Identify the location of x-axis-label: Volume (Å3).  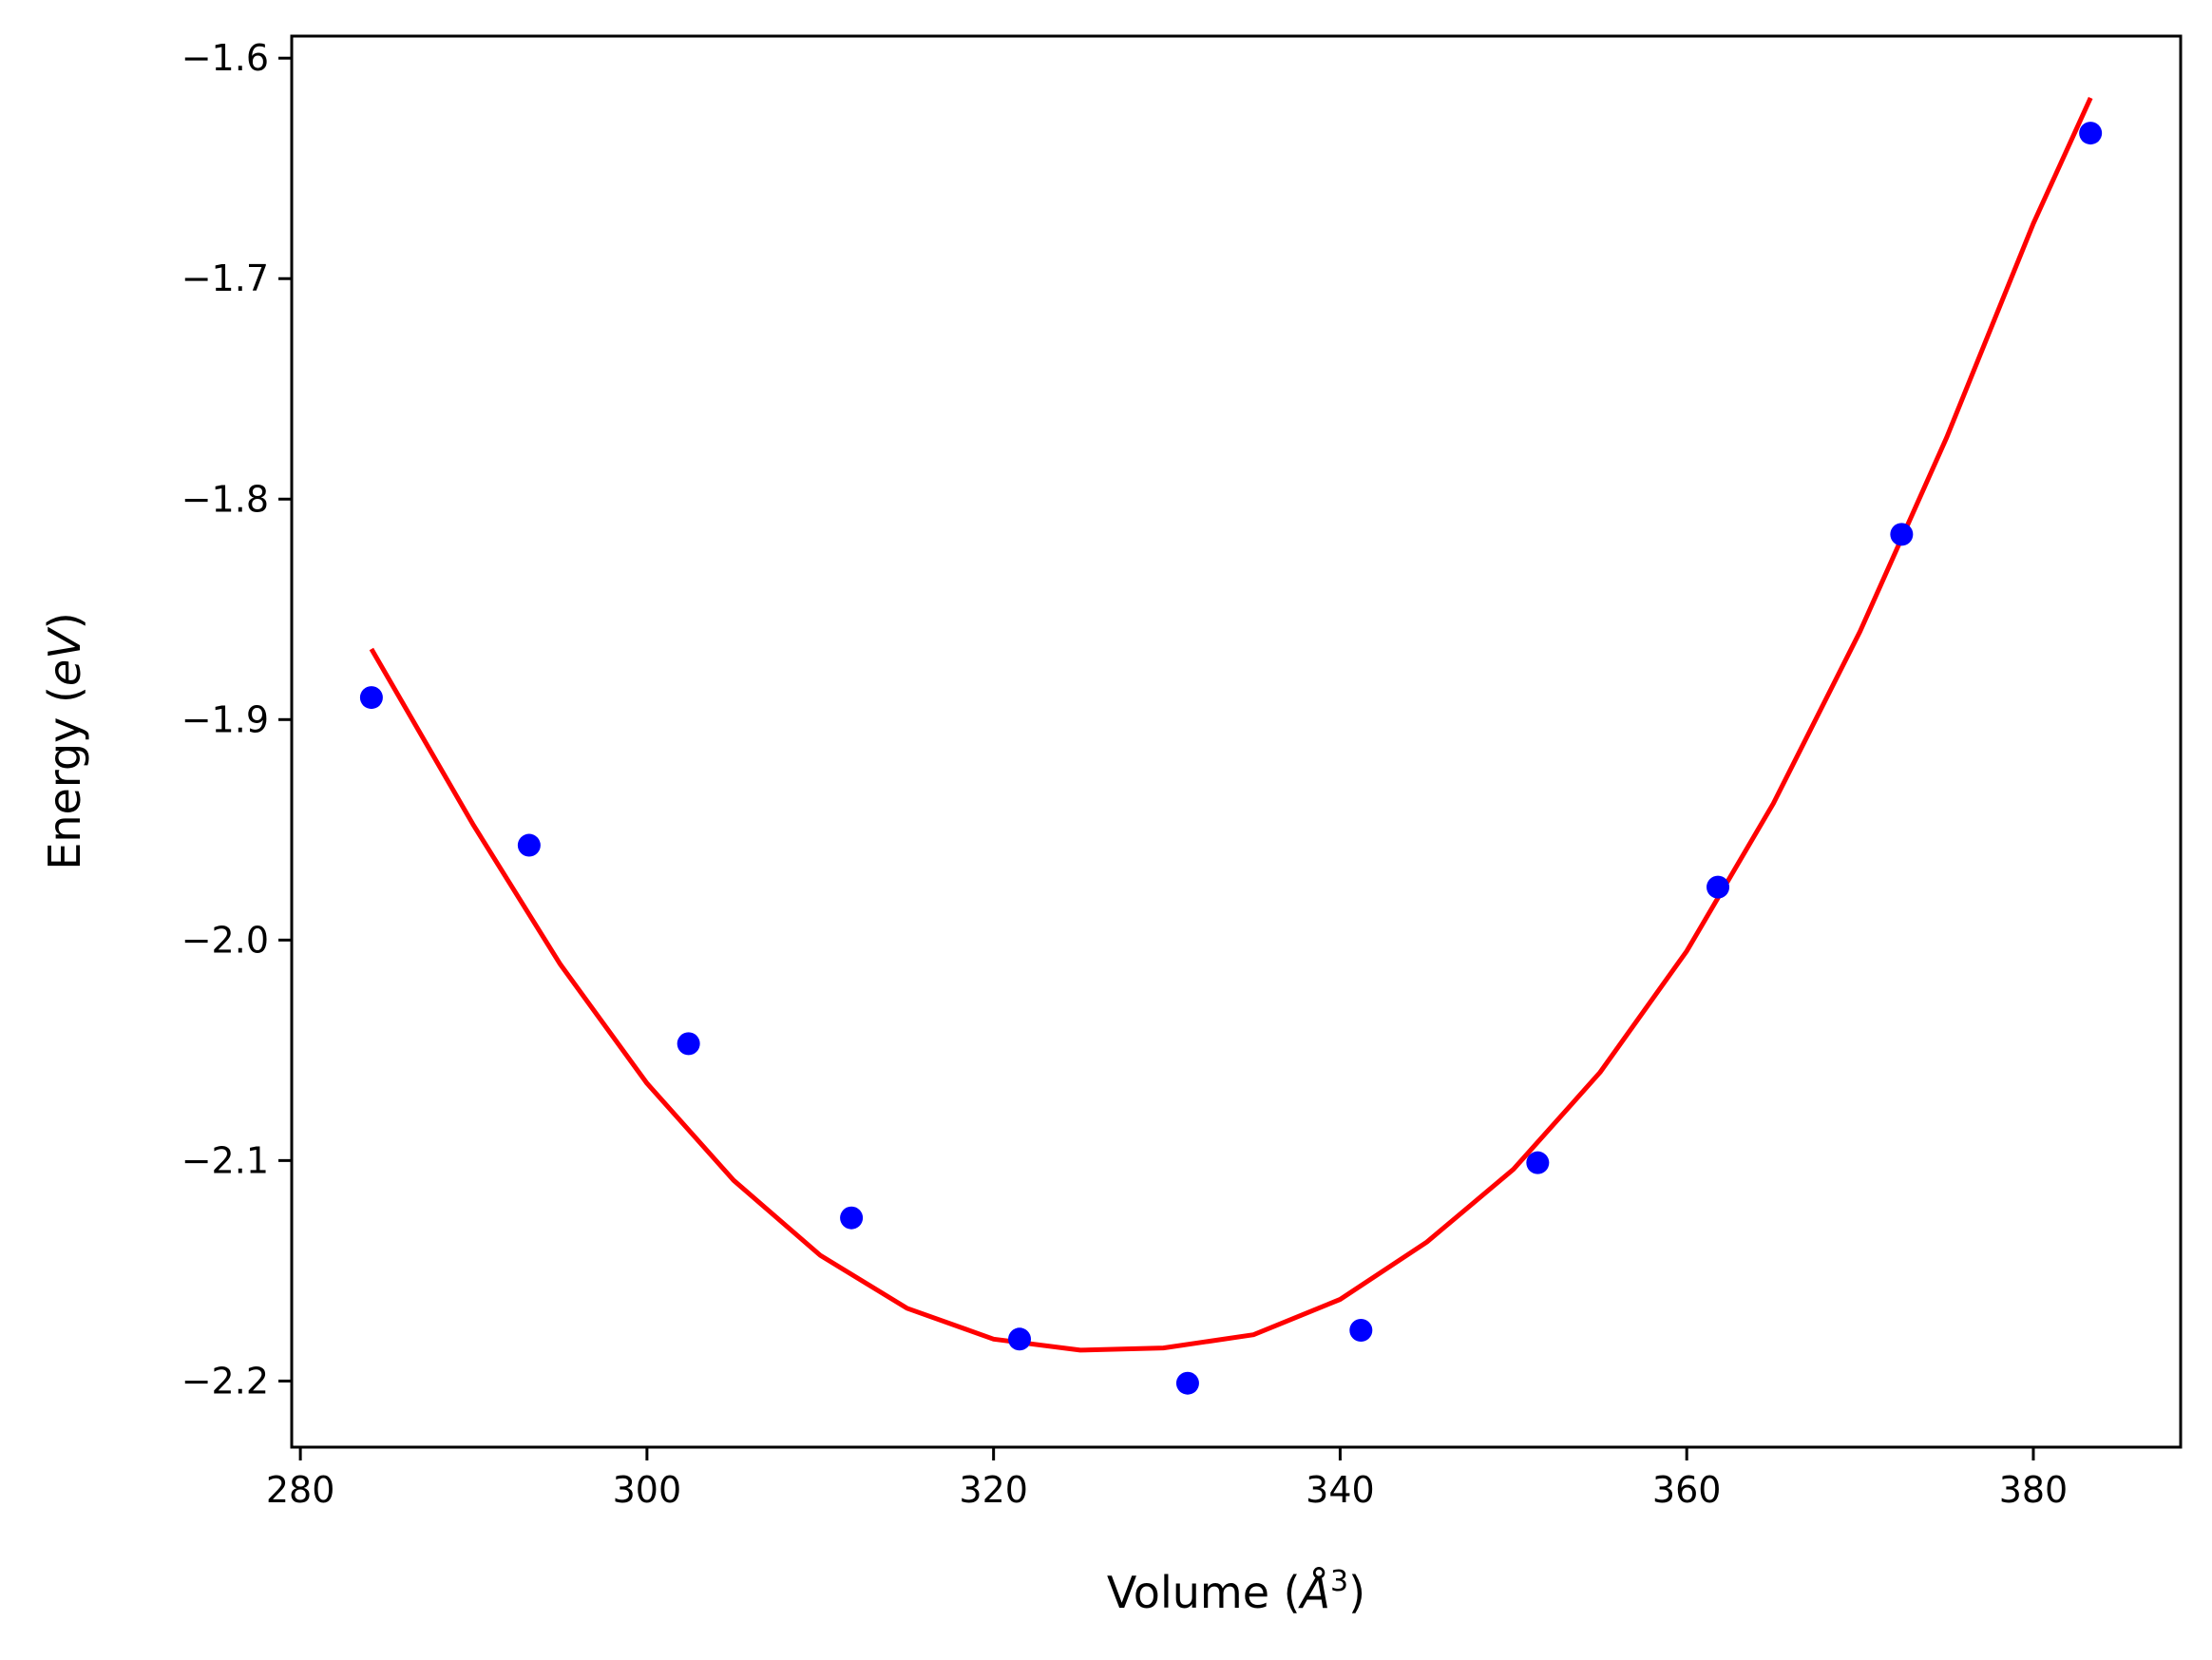
(1236, 1591).